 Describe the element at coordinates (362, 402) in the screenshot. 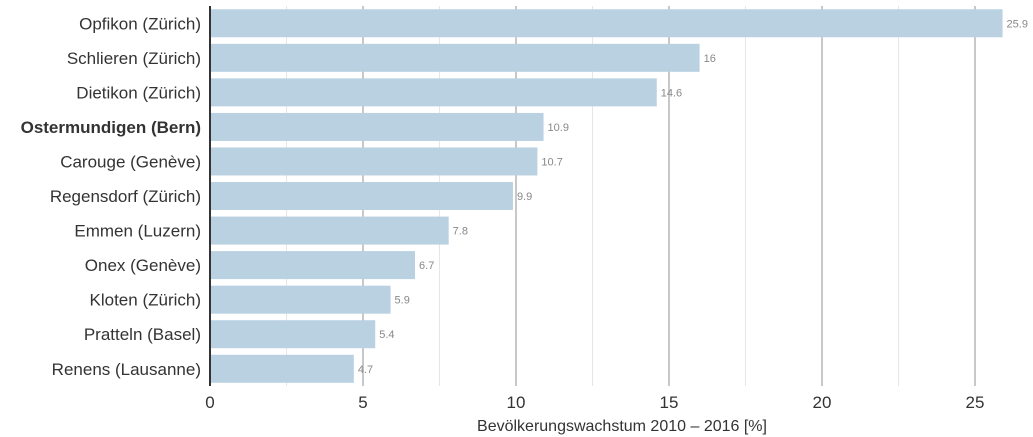

I see `x-tick-label: 5` at that location.